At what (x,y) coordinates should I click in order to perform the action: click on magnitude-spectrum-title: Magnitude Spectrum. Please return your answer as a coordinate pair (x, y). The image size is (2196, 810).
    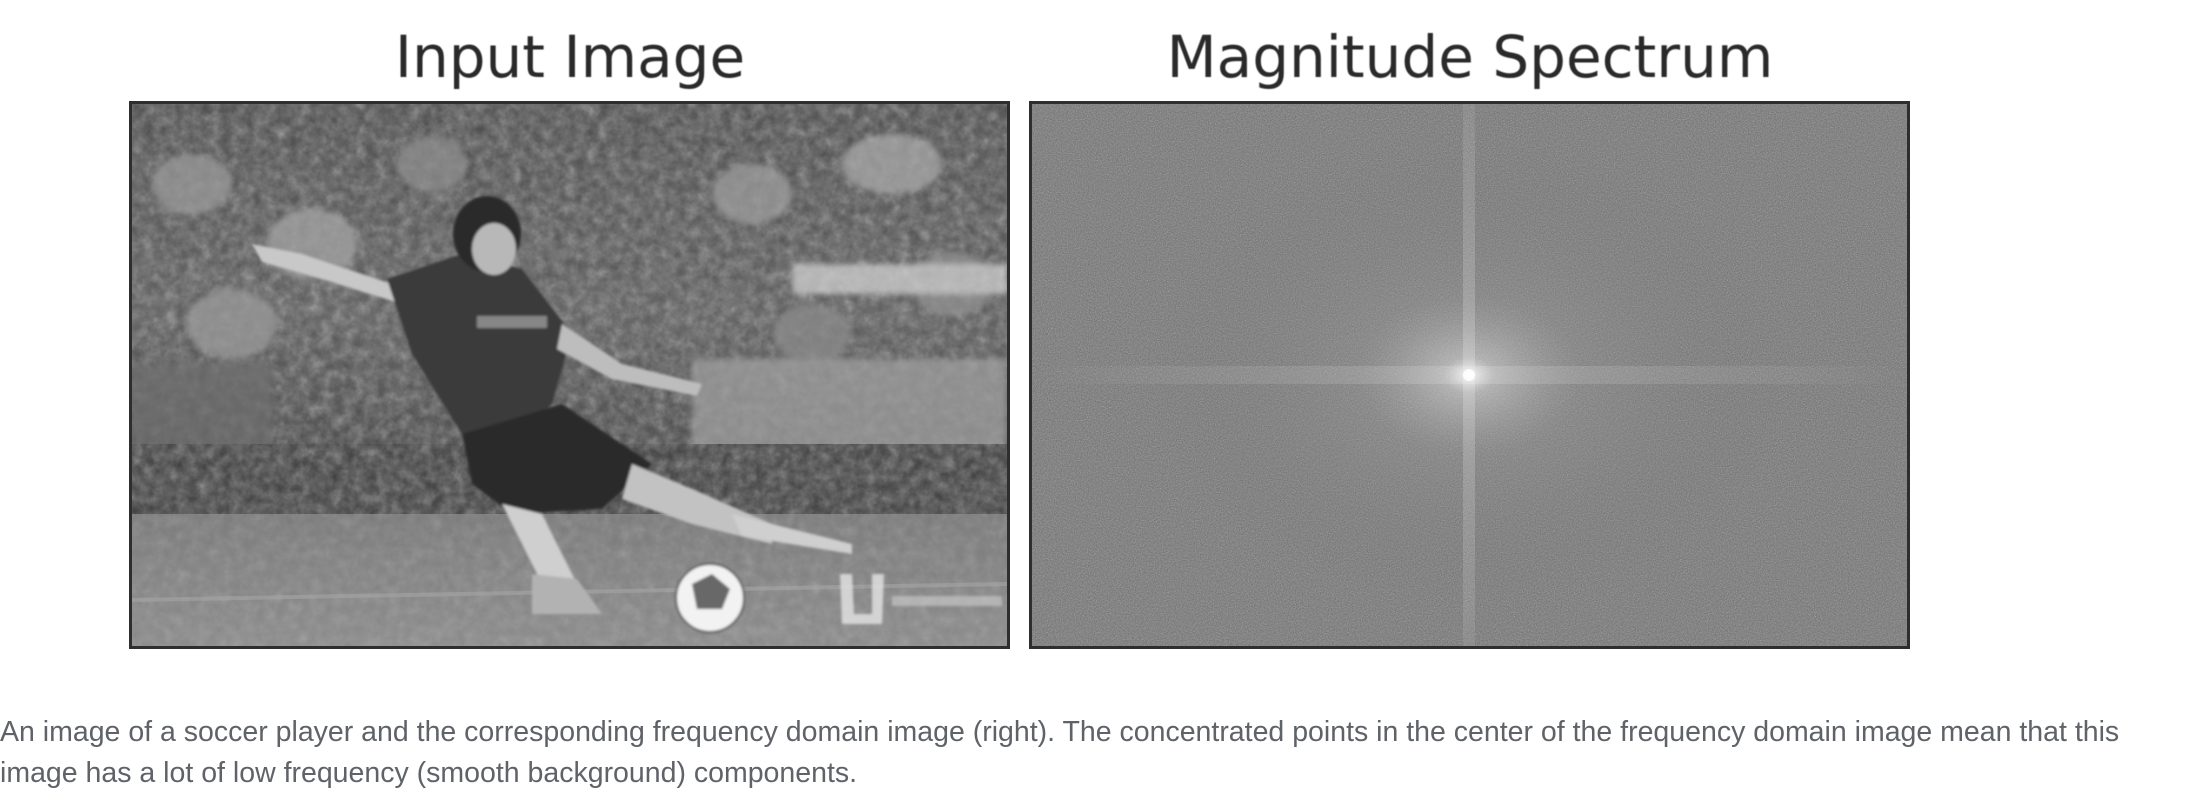
    Looking at the image, I should click on (1470, 57).